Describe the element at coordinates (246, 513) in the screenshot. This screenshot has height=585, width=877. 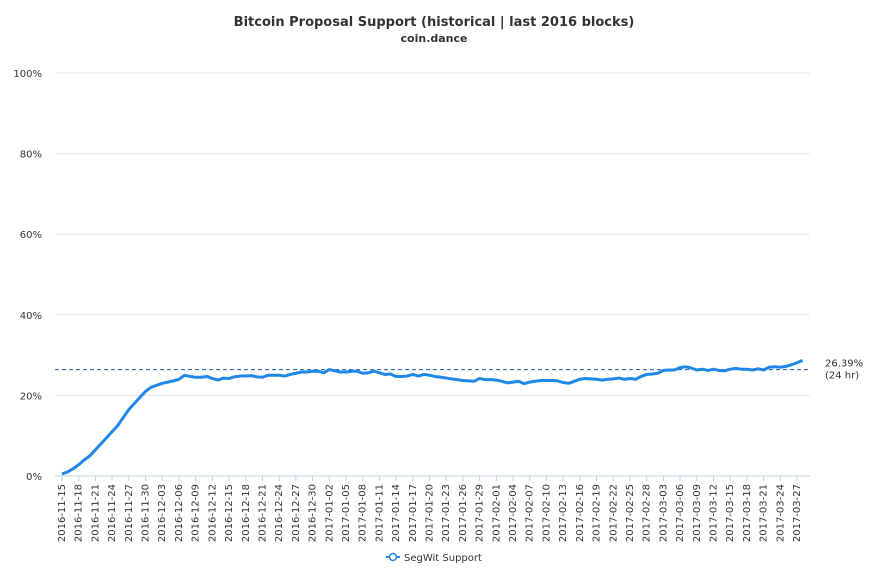
I see `x-tick-label: 2016-12-18` at that location.